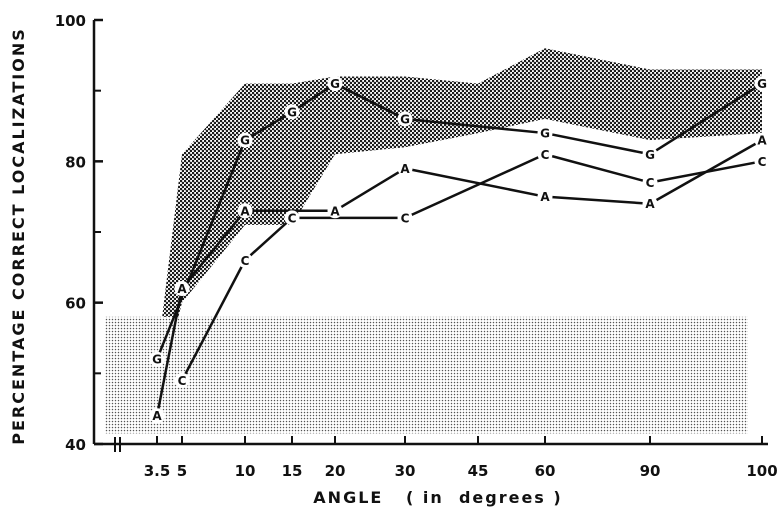 This screenshot has width=779, height=510. What do you see at coordinates (18, 236) in the screenshot?
I see `y-axis-title: PERCENTAGE CORRECT LOCALIZATIONS` at bounding box center [18, 236].